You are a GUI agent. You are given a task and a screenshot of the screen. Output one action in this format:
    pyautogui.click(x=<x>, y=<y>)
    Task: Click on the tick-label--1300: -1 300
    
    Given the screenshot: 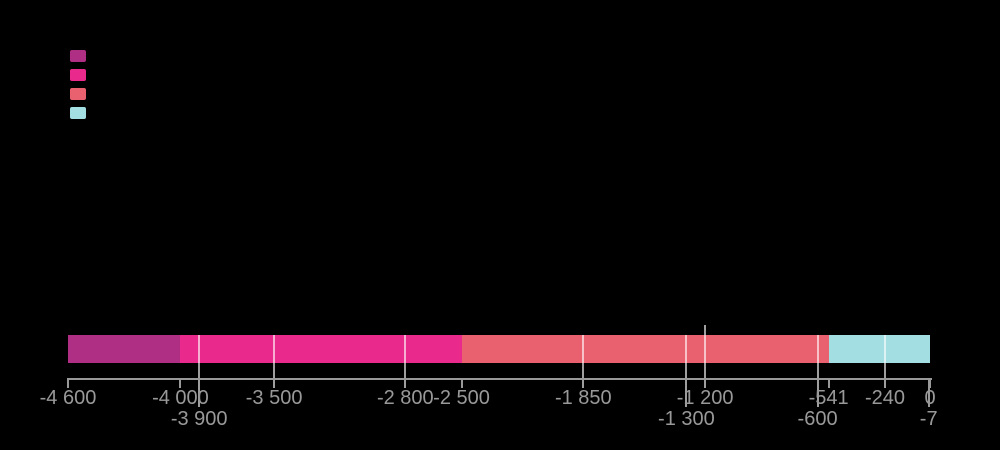 What is the action you would take?
    pyautogui.click(x=686, y=419)
    